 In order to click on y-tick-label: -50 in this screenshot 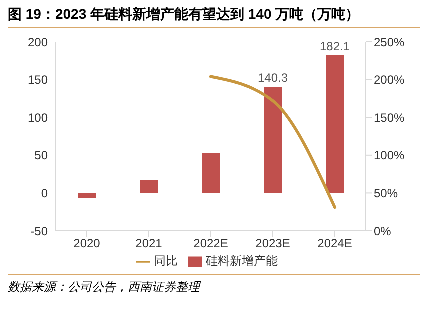, I will do `click(39, 231)`.